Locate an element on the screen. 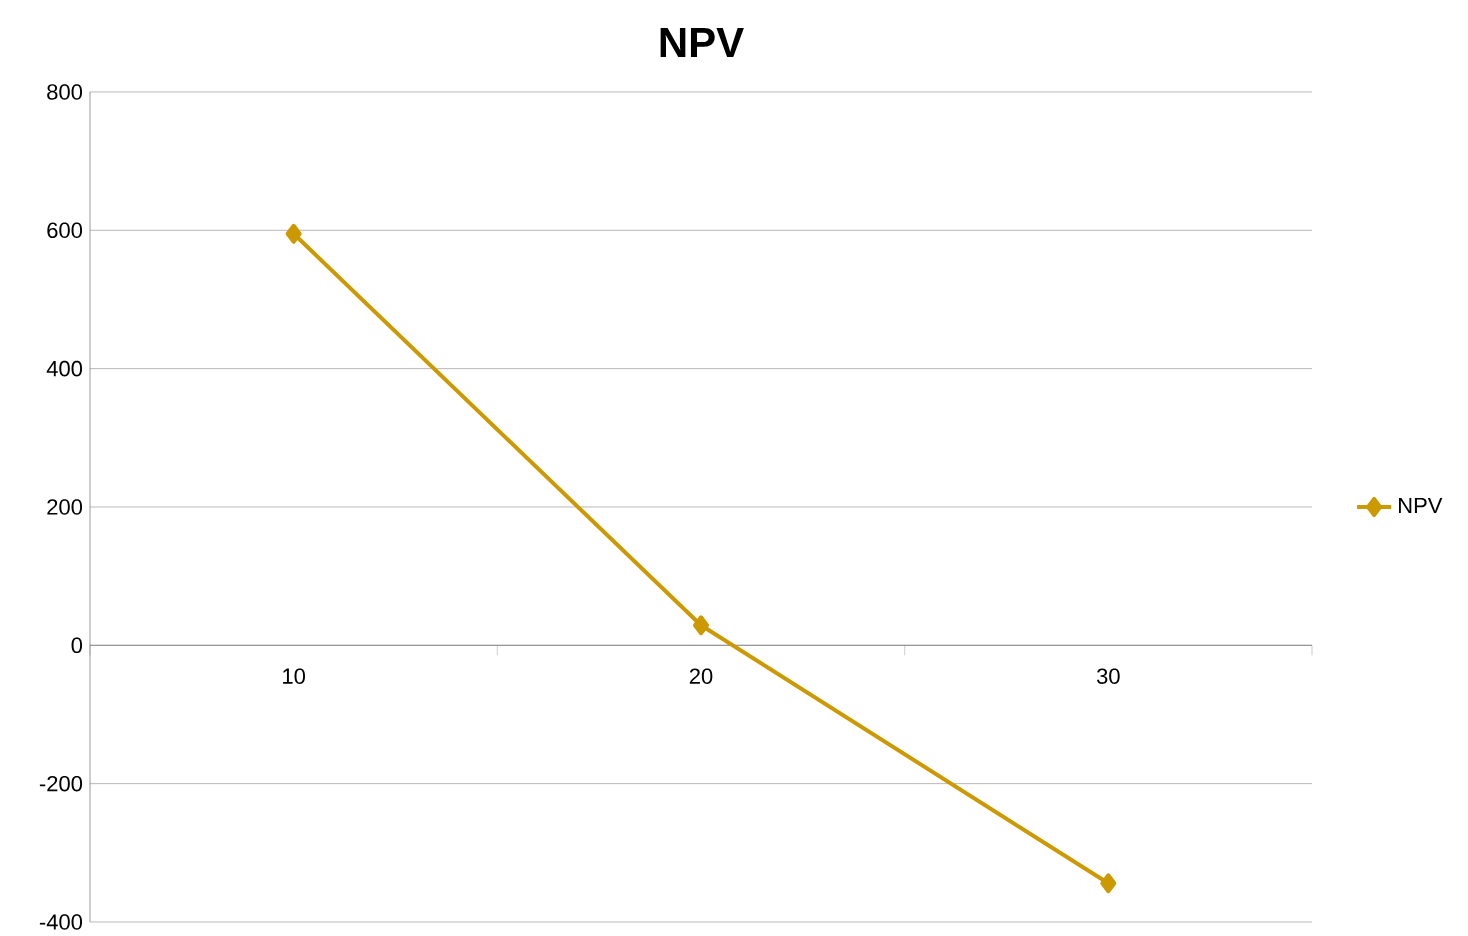 Image resolution: width=1468 pixels, height=936 pixels. y-tick-label: -200 is located at coordinates (61, 783).